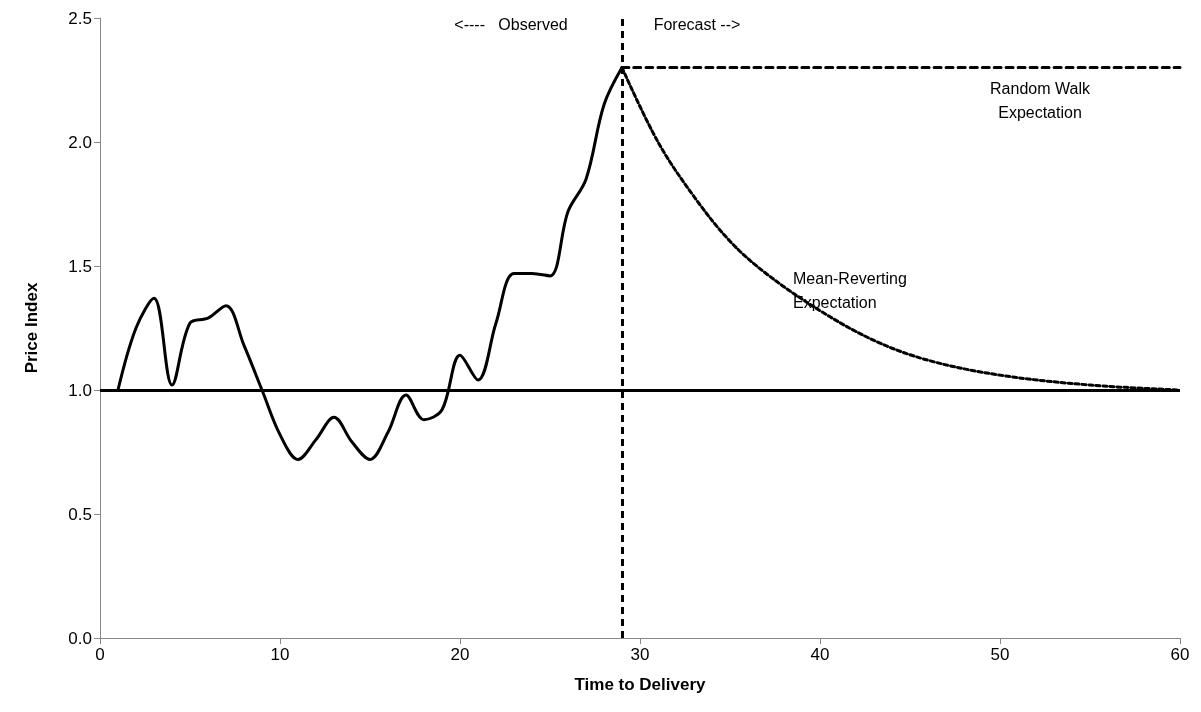 The width and height of the screenshot is (1201, 712). I want to click on y-tick-label: 2.0, so click(80, 142).